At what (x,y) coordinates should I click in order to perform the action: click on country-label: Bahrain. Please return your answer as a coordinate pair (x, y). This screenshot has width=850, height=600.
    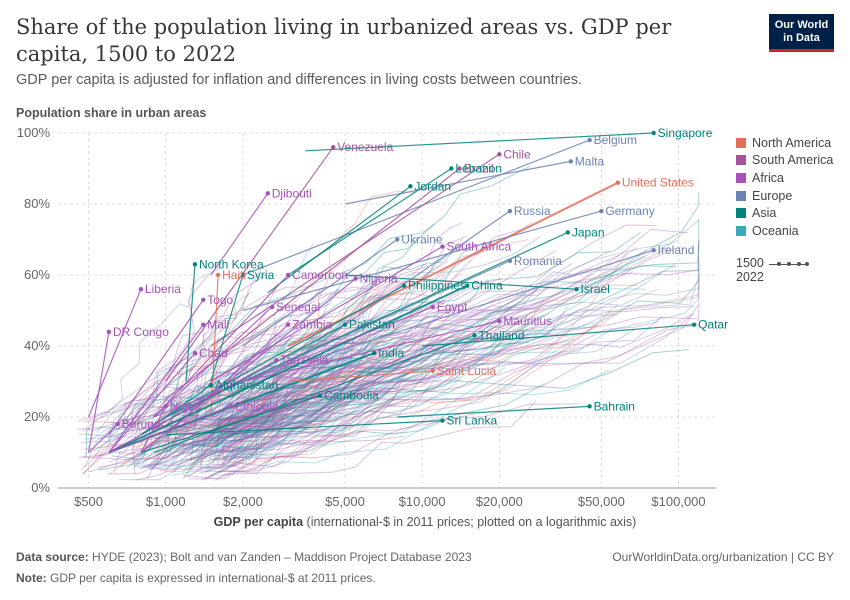
    Looking at the image, I should click on (614, 406).